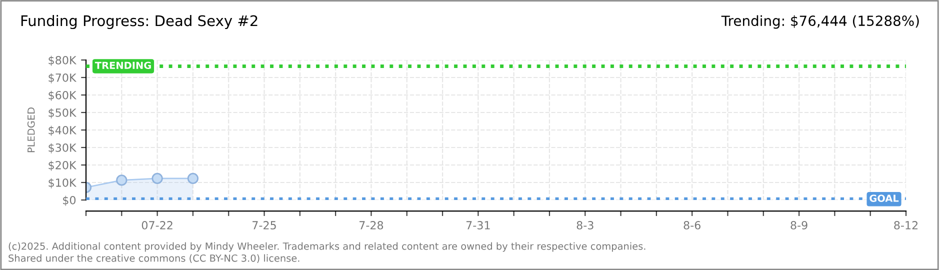 This screenshot has height=270, width=940. What do you see at coordinates (62, 61) in the screenshot?
I see `y-tick-label: $80K` at bounding box center [62, 61].